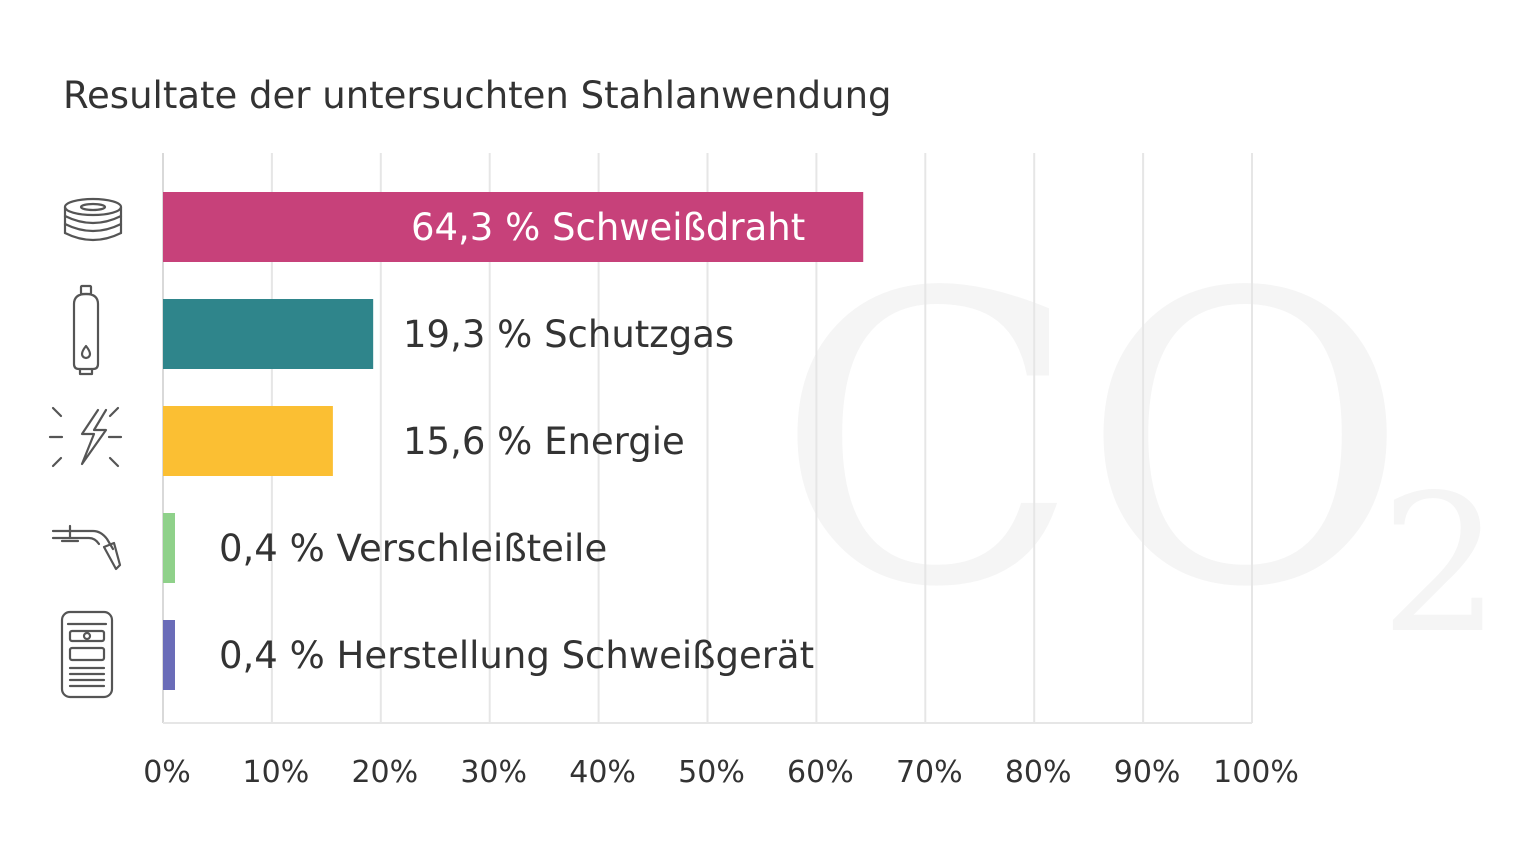  I want to click on x-tick-label: 30%, so click(493, 772).